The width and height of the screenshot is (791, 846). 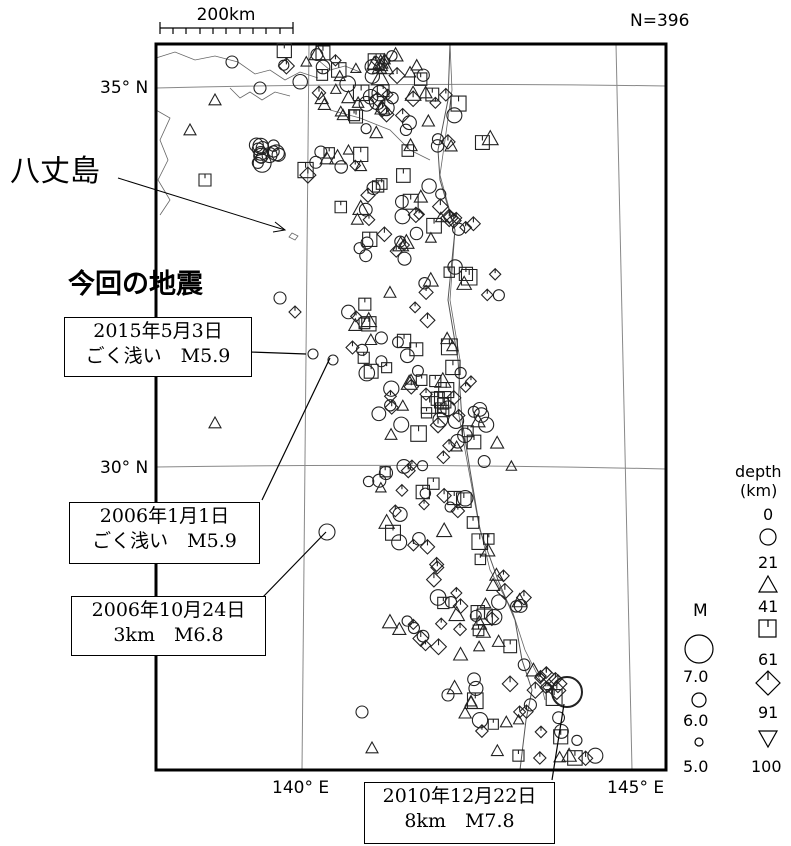 I want to click on current-earthquake-heading: 今回の地震, so click(x=135, y=284).